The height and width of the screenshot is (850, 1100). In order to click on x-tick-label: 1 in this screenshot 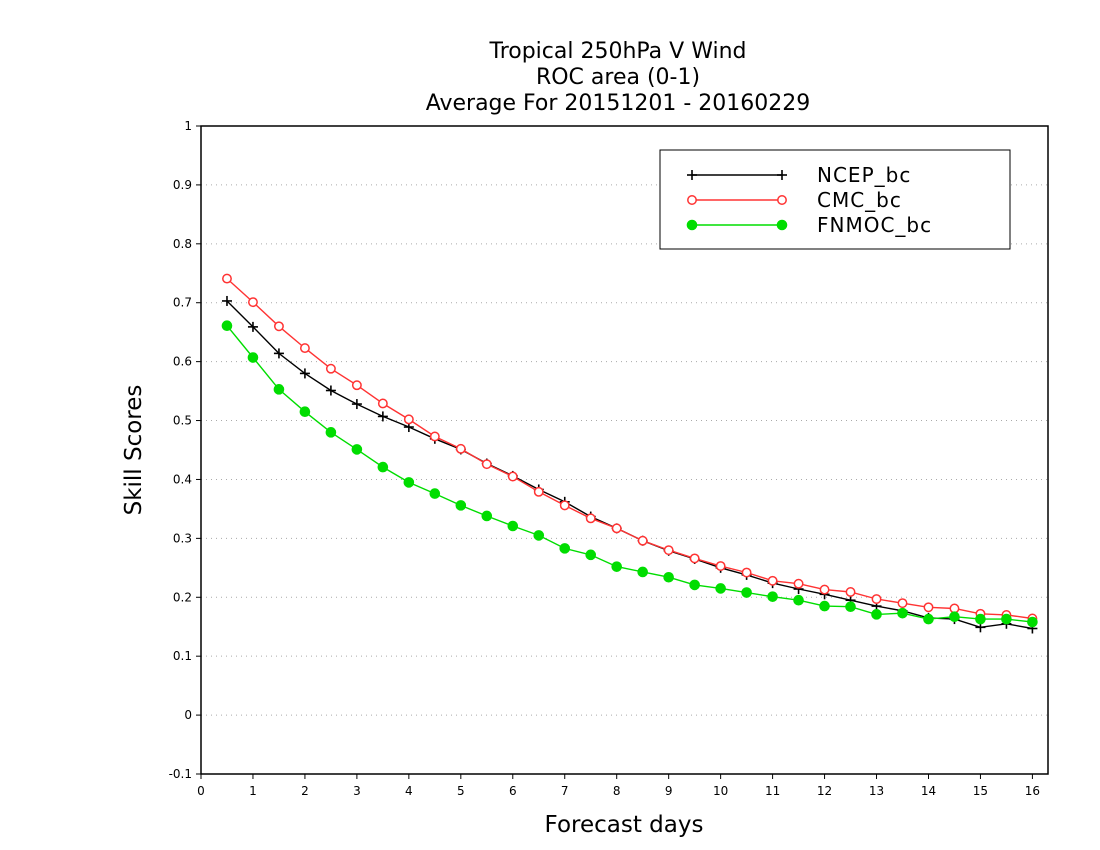, I will do `click(253, 791)`.